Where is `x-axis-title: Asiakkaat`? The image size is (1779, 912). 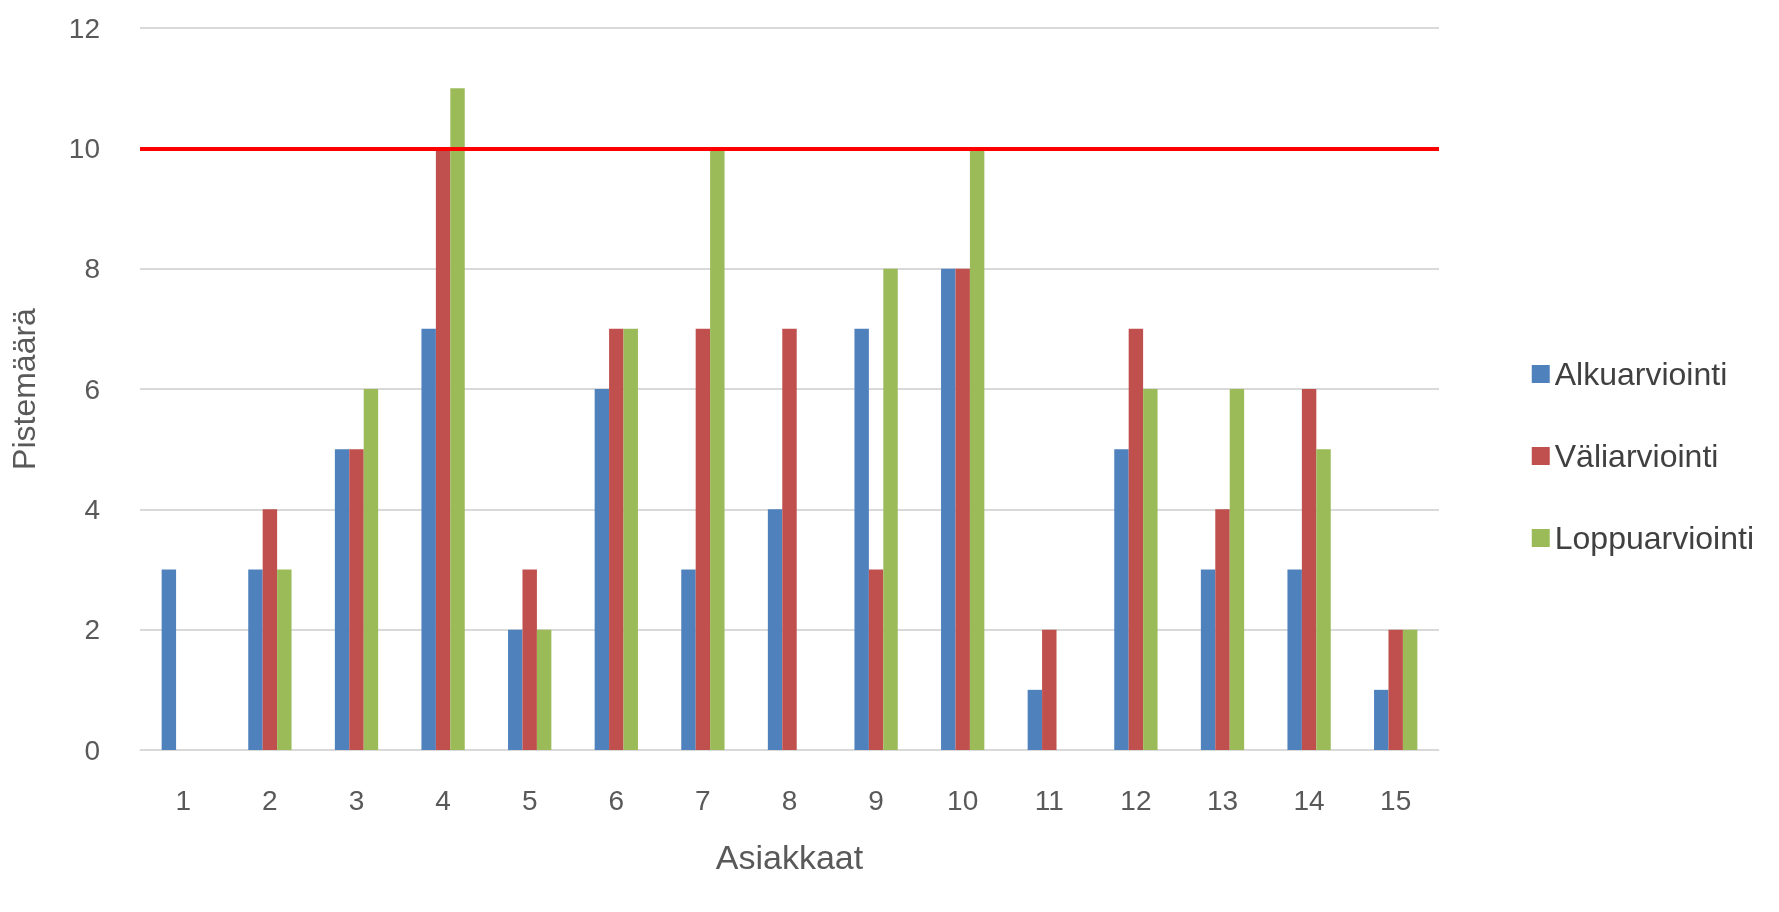 x-axis-title: Asiakkaat is located at coordinates (789, 857).